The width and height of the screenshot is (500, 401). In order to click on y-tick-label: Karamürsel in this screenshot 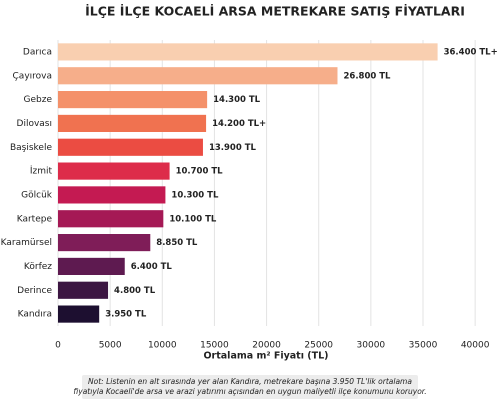, I will do `click(26, 243)`.